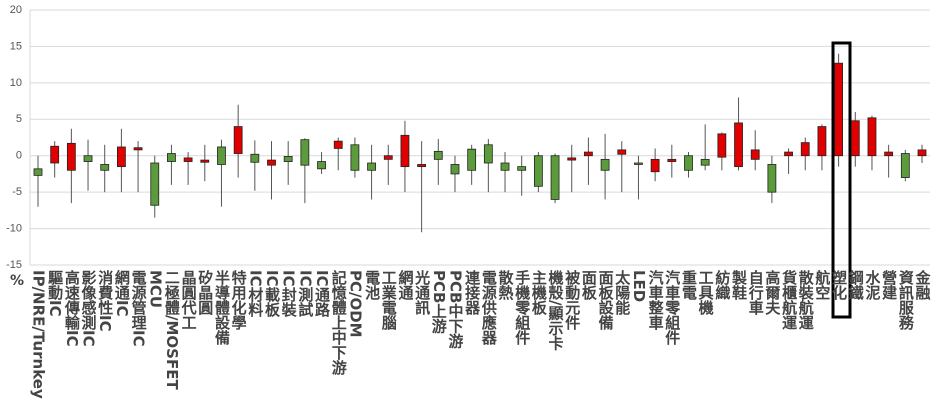  I want to click on x-tick-label: 貨櫃航運, so click(789, 300).